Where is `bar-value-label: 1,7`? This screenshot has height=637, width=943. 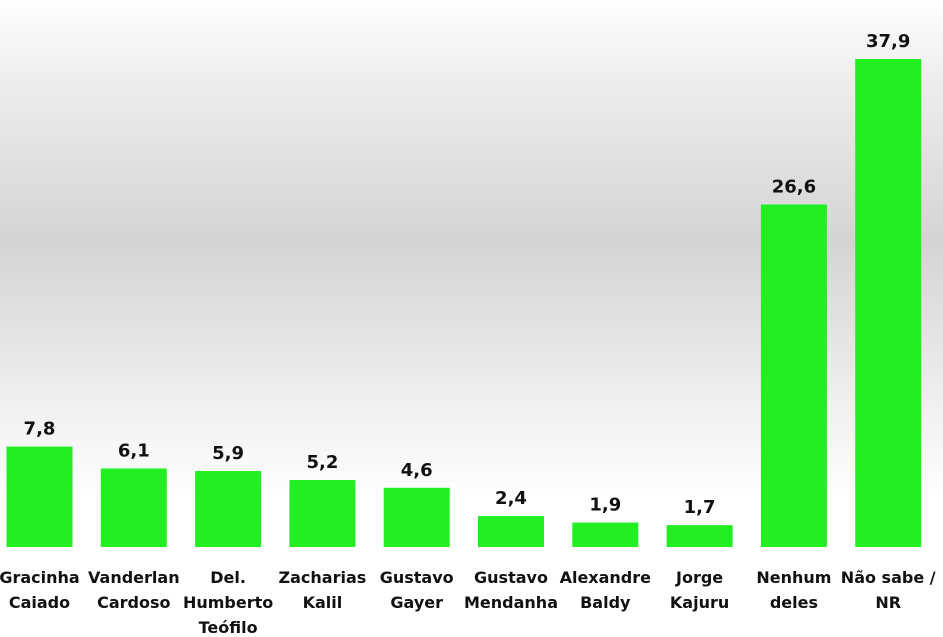
bar-value-label: 1,7 is located at coordinates (700, 507).